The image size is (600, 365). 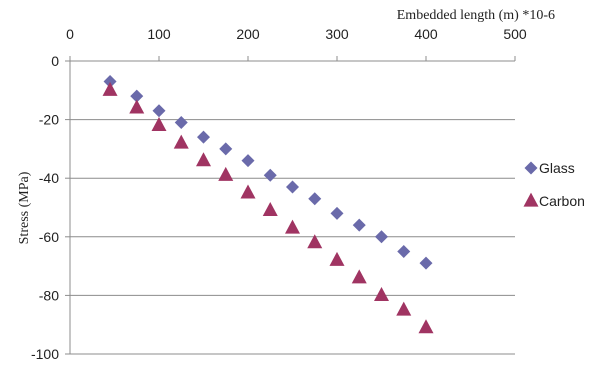 I want to click on x-tick-label-3: 300, so click(x=337, y=34).